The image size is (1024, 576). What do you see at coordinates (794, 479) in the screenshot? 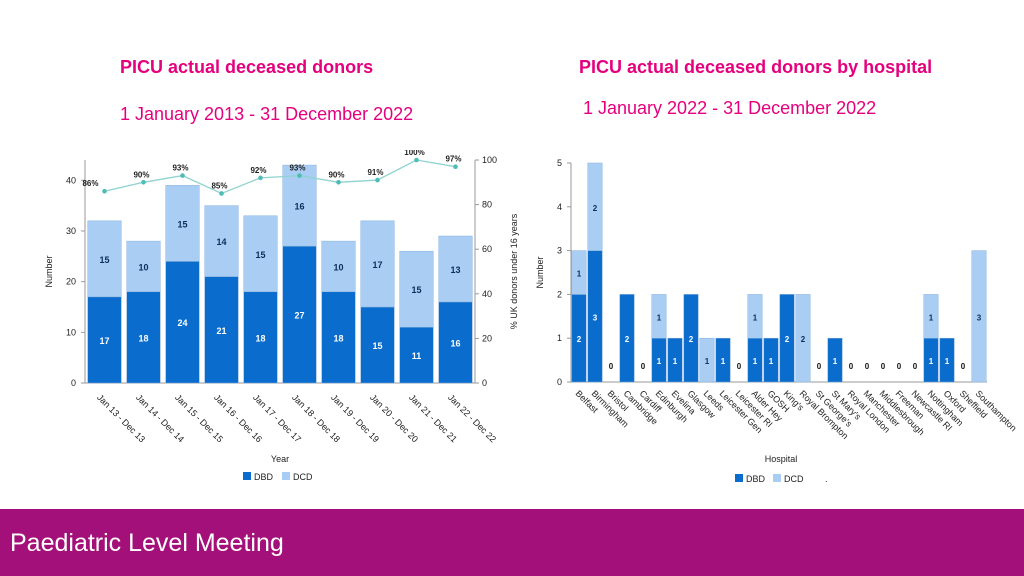
I see `right-legend-dcd-label: DCD` at bounding box center [794, 479].